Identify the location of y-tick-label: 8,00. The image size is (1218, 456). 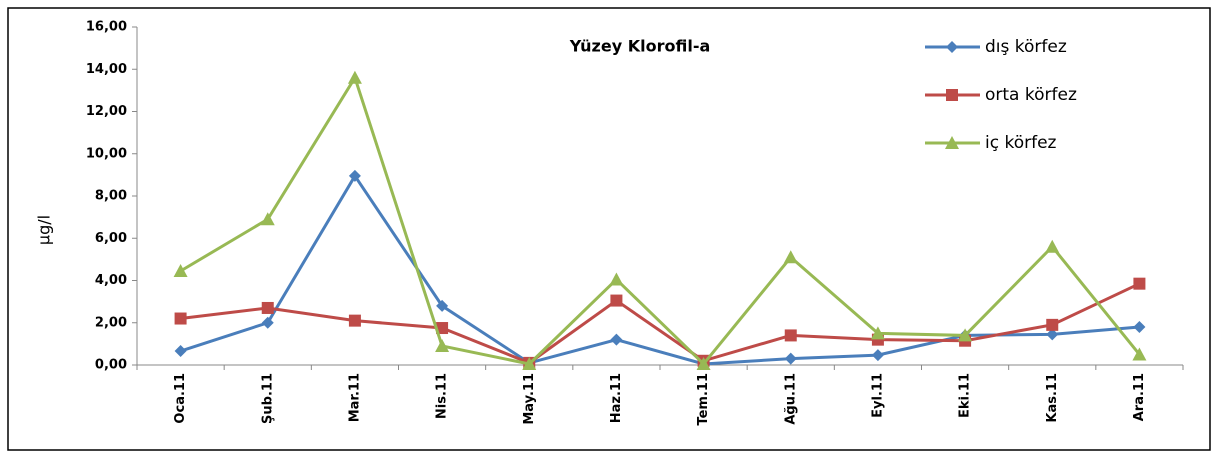
(111, 196).